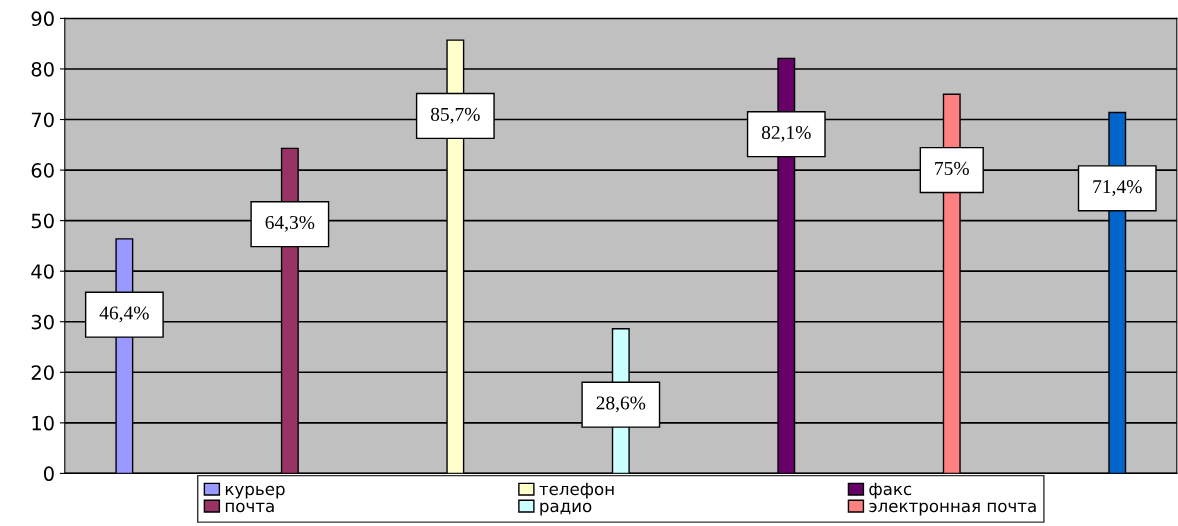 This screenshot has height=526, width=1178. What do you see at coordinates (290, 223) in the screenshot?
I see `data-label: 64,3%` at bounding box center [290, 223].